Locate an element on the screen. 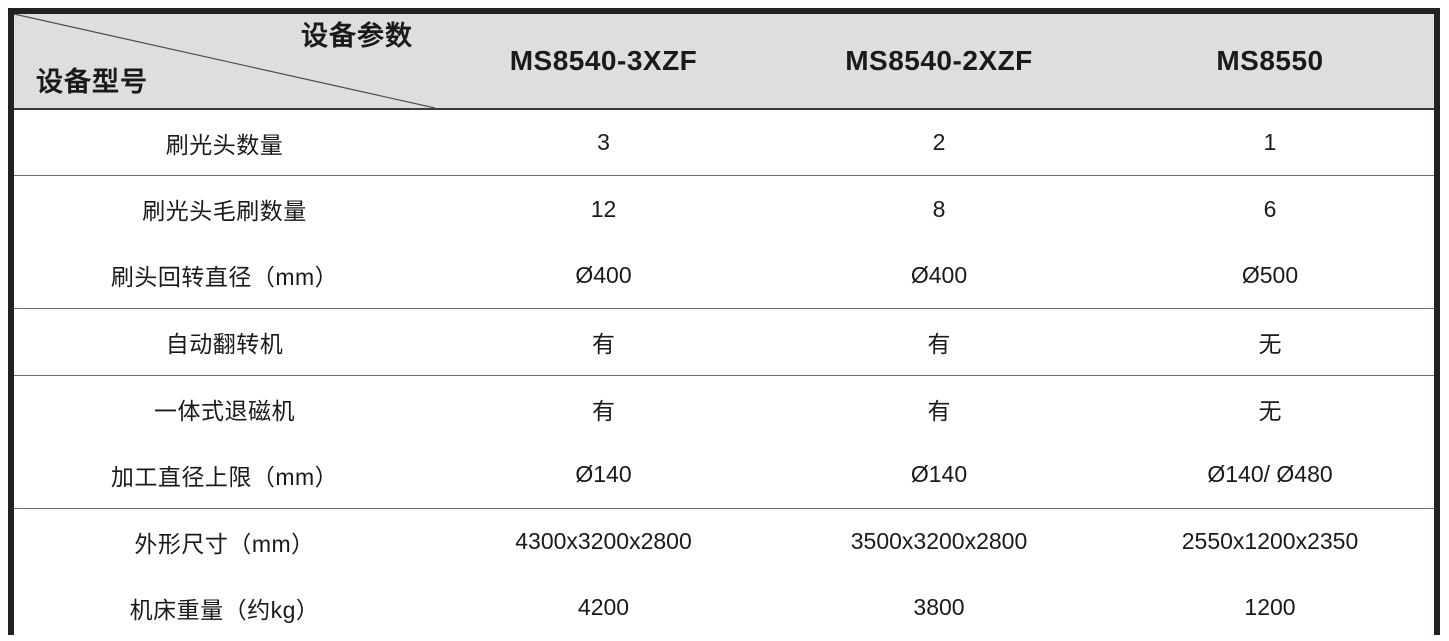 Image resolution: width=1449 pixels, height=641 pixels. diagonal-divider-line is located at coordinates (224, 61).